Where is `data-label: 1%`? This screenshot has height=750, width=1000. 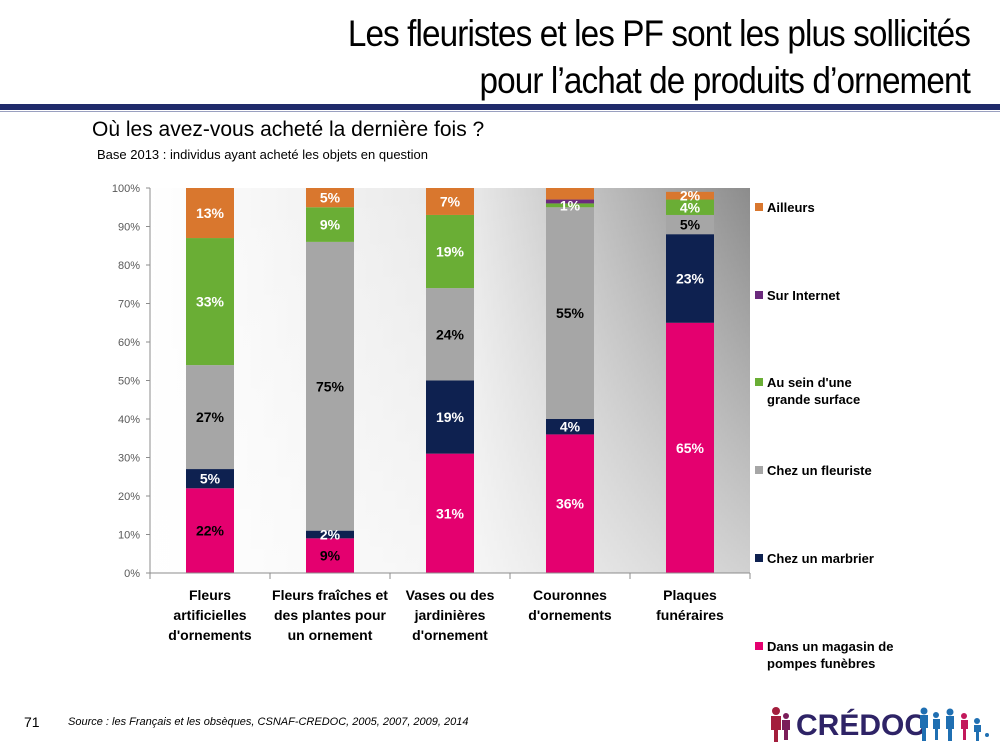
data-label: 1% is located at coordinates (570, 205).